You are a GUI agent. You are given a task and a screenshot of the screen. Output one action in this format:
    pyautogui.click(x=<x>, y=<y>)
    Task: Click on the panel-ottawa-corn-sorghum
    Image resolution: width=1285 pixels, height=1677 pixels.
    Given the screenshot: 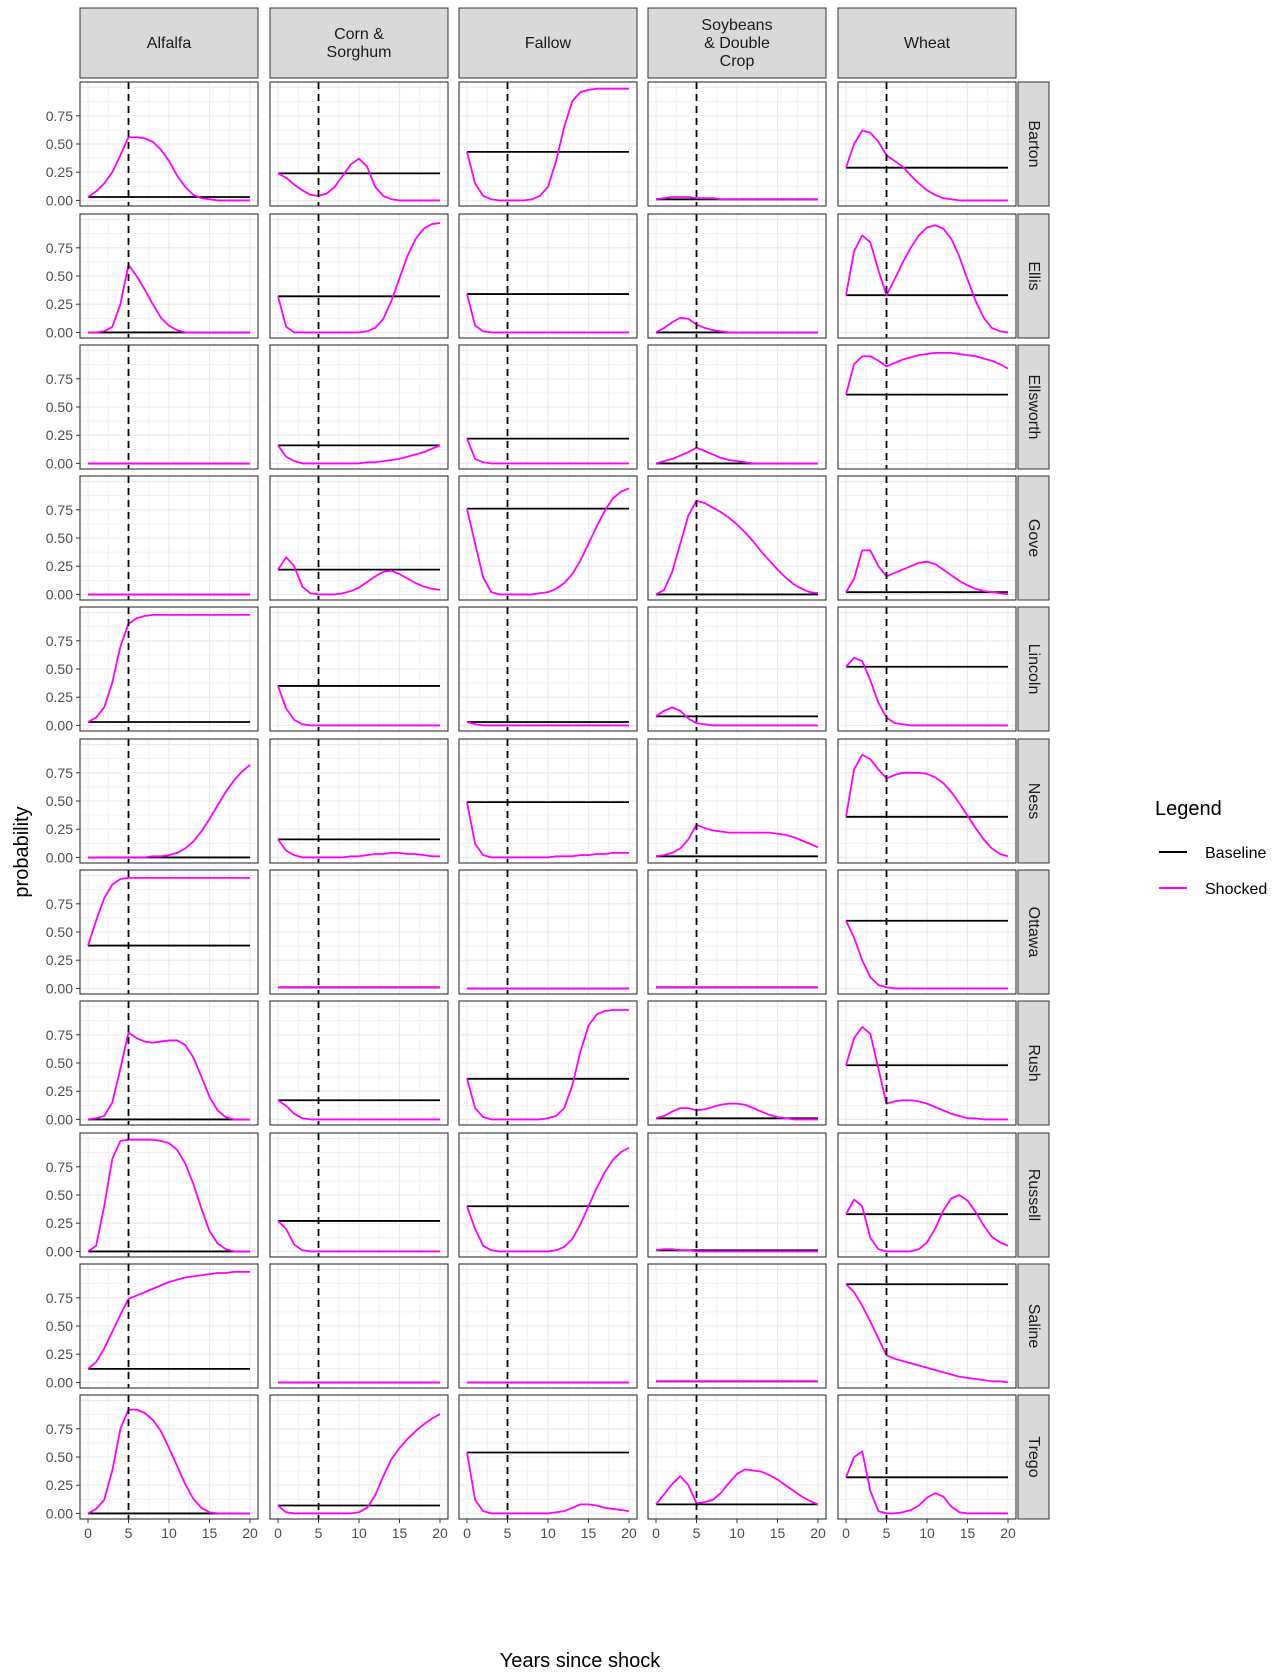 What is the action you would take?
    pyautogui.click(x=359, y=932)
    